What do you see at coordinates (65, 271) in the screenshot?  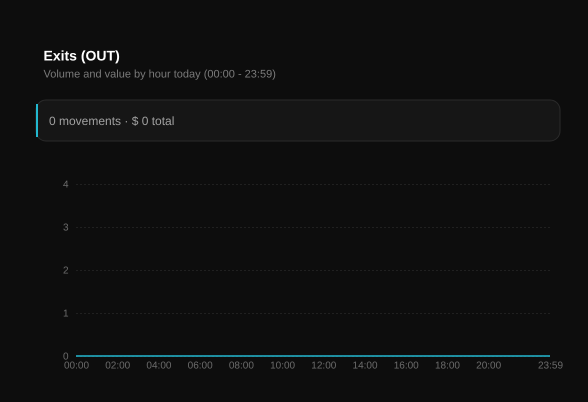 I see `y-tick-label: 2` at bounding box center [65, 271].